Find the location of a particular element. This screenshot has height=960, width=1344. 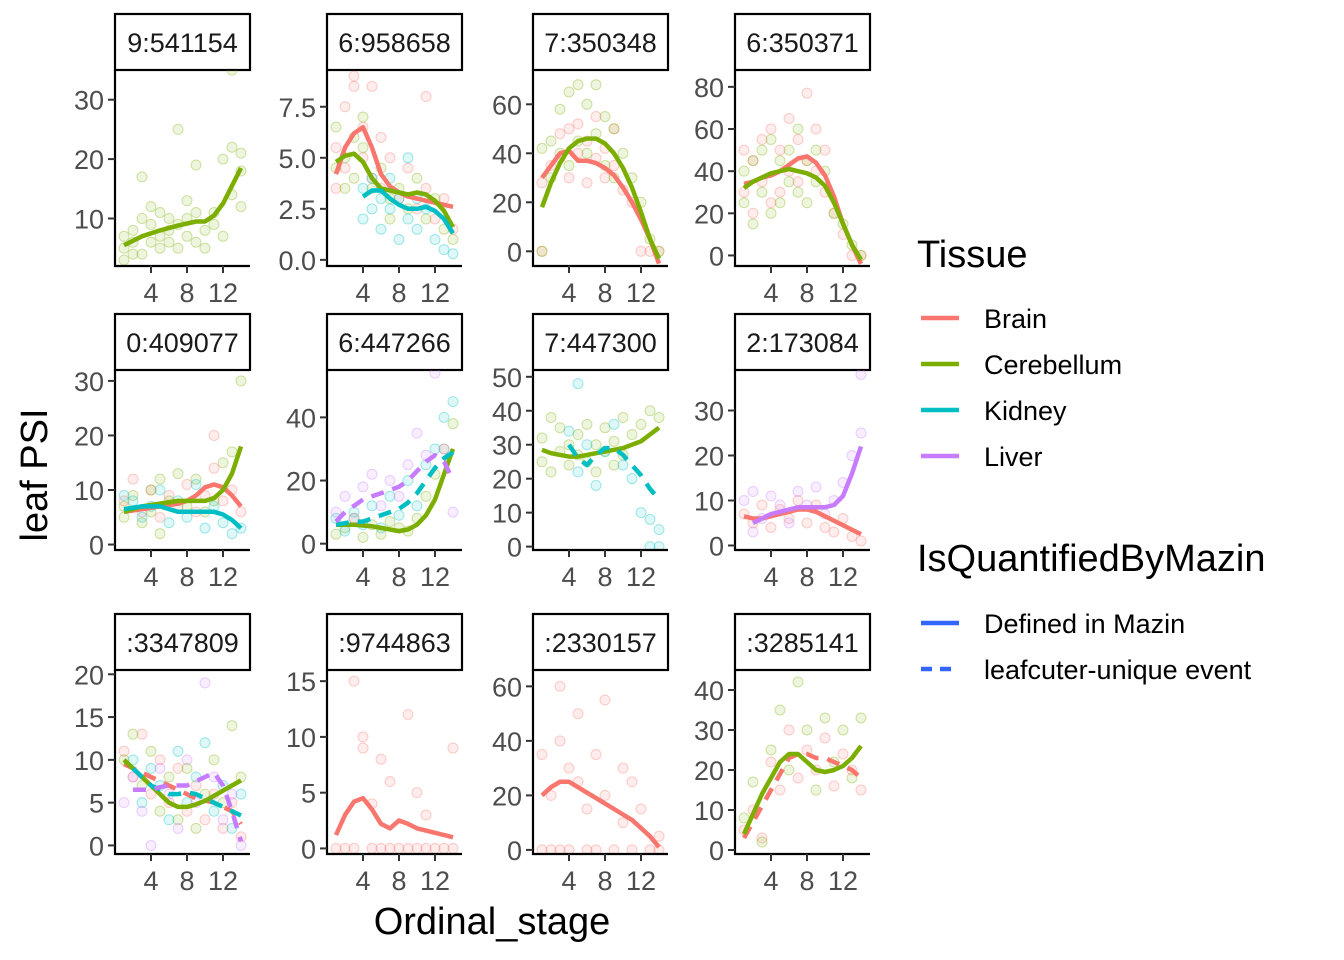

y-tick-label: 60 is located at coordinates (709, 130).